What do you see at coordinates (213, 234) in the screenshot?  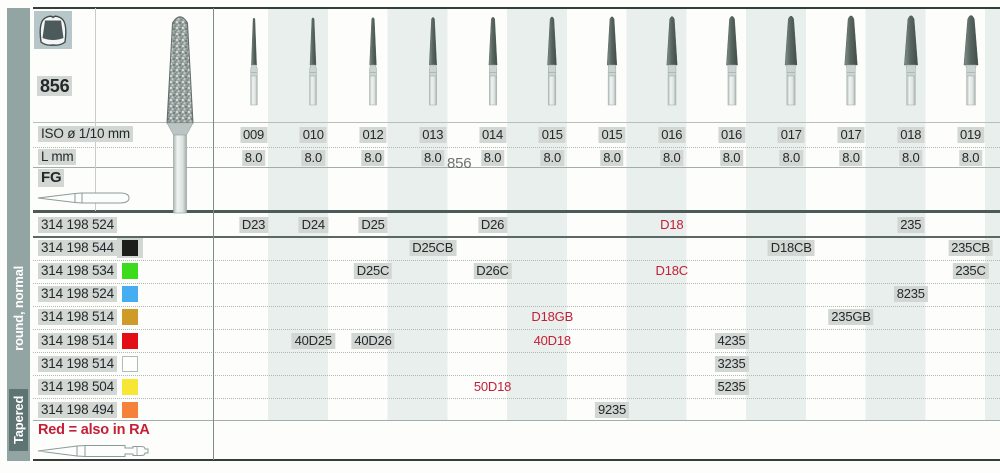 I see `divider-main` at bounding box center [213, 234].